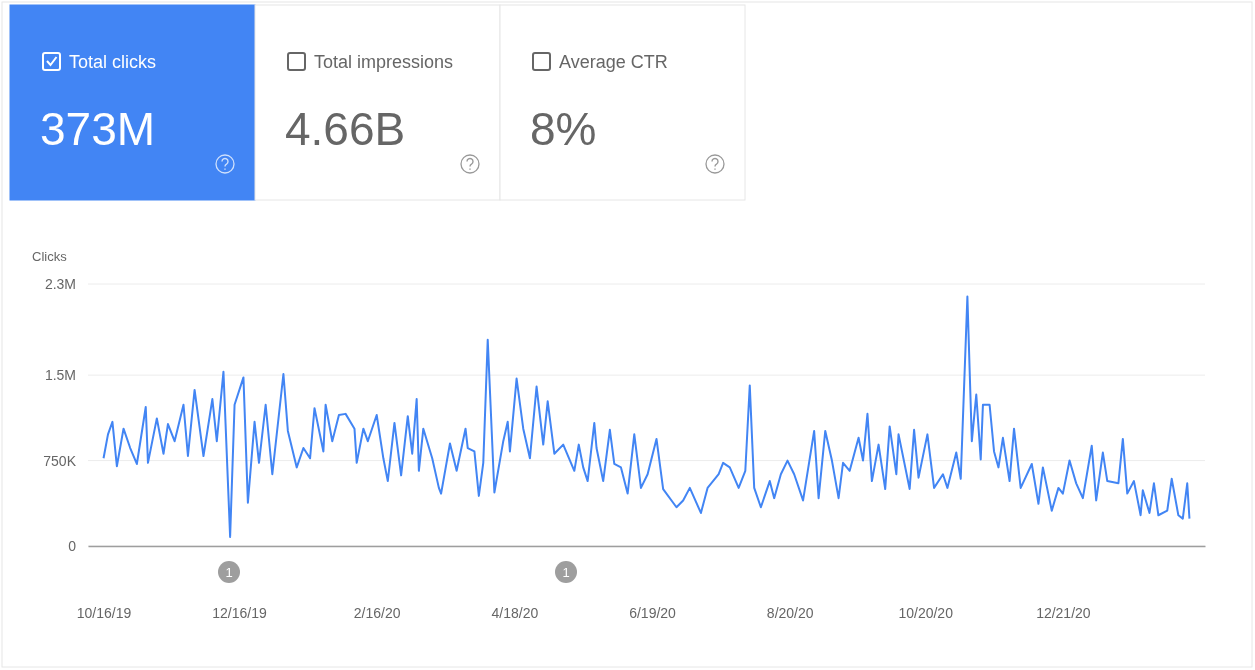 This screenshot has width=1255, height=670. What do you see at coordinates (60, 283) in the screenshot?
I see `y-tick-label: 2.3M` at bounding box center [60, 283].